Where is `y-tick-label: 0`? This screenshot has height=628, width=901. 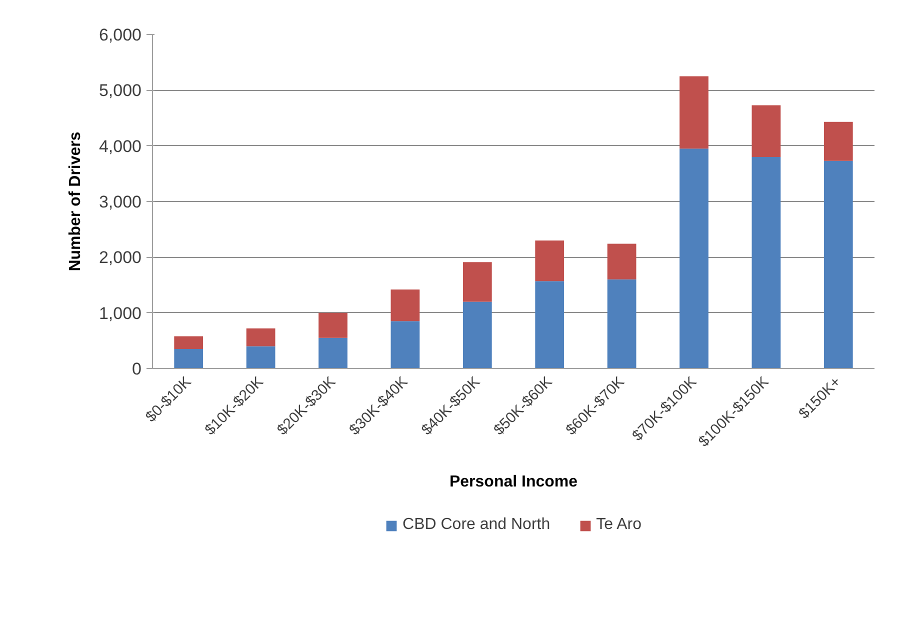 y-tick-label: 0 is located at coordinates (137, 369).